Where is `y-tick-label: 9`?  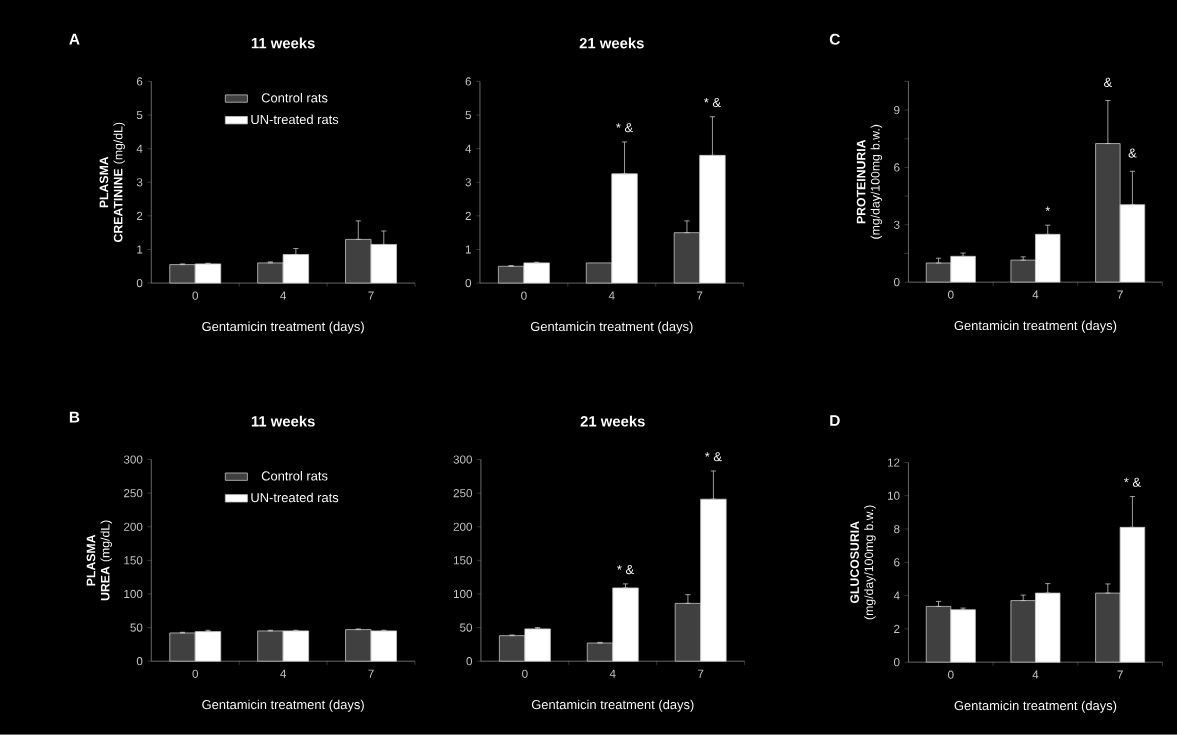
y-tick-label: 9 is located at coordinates (897, 110).